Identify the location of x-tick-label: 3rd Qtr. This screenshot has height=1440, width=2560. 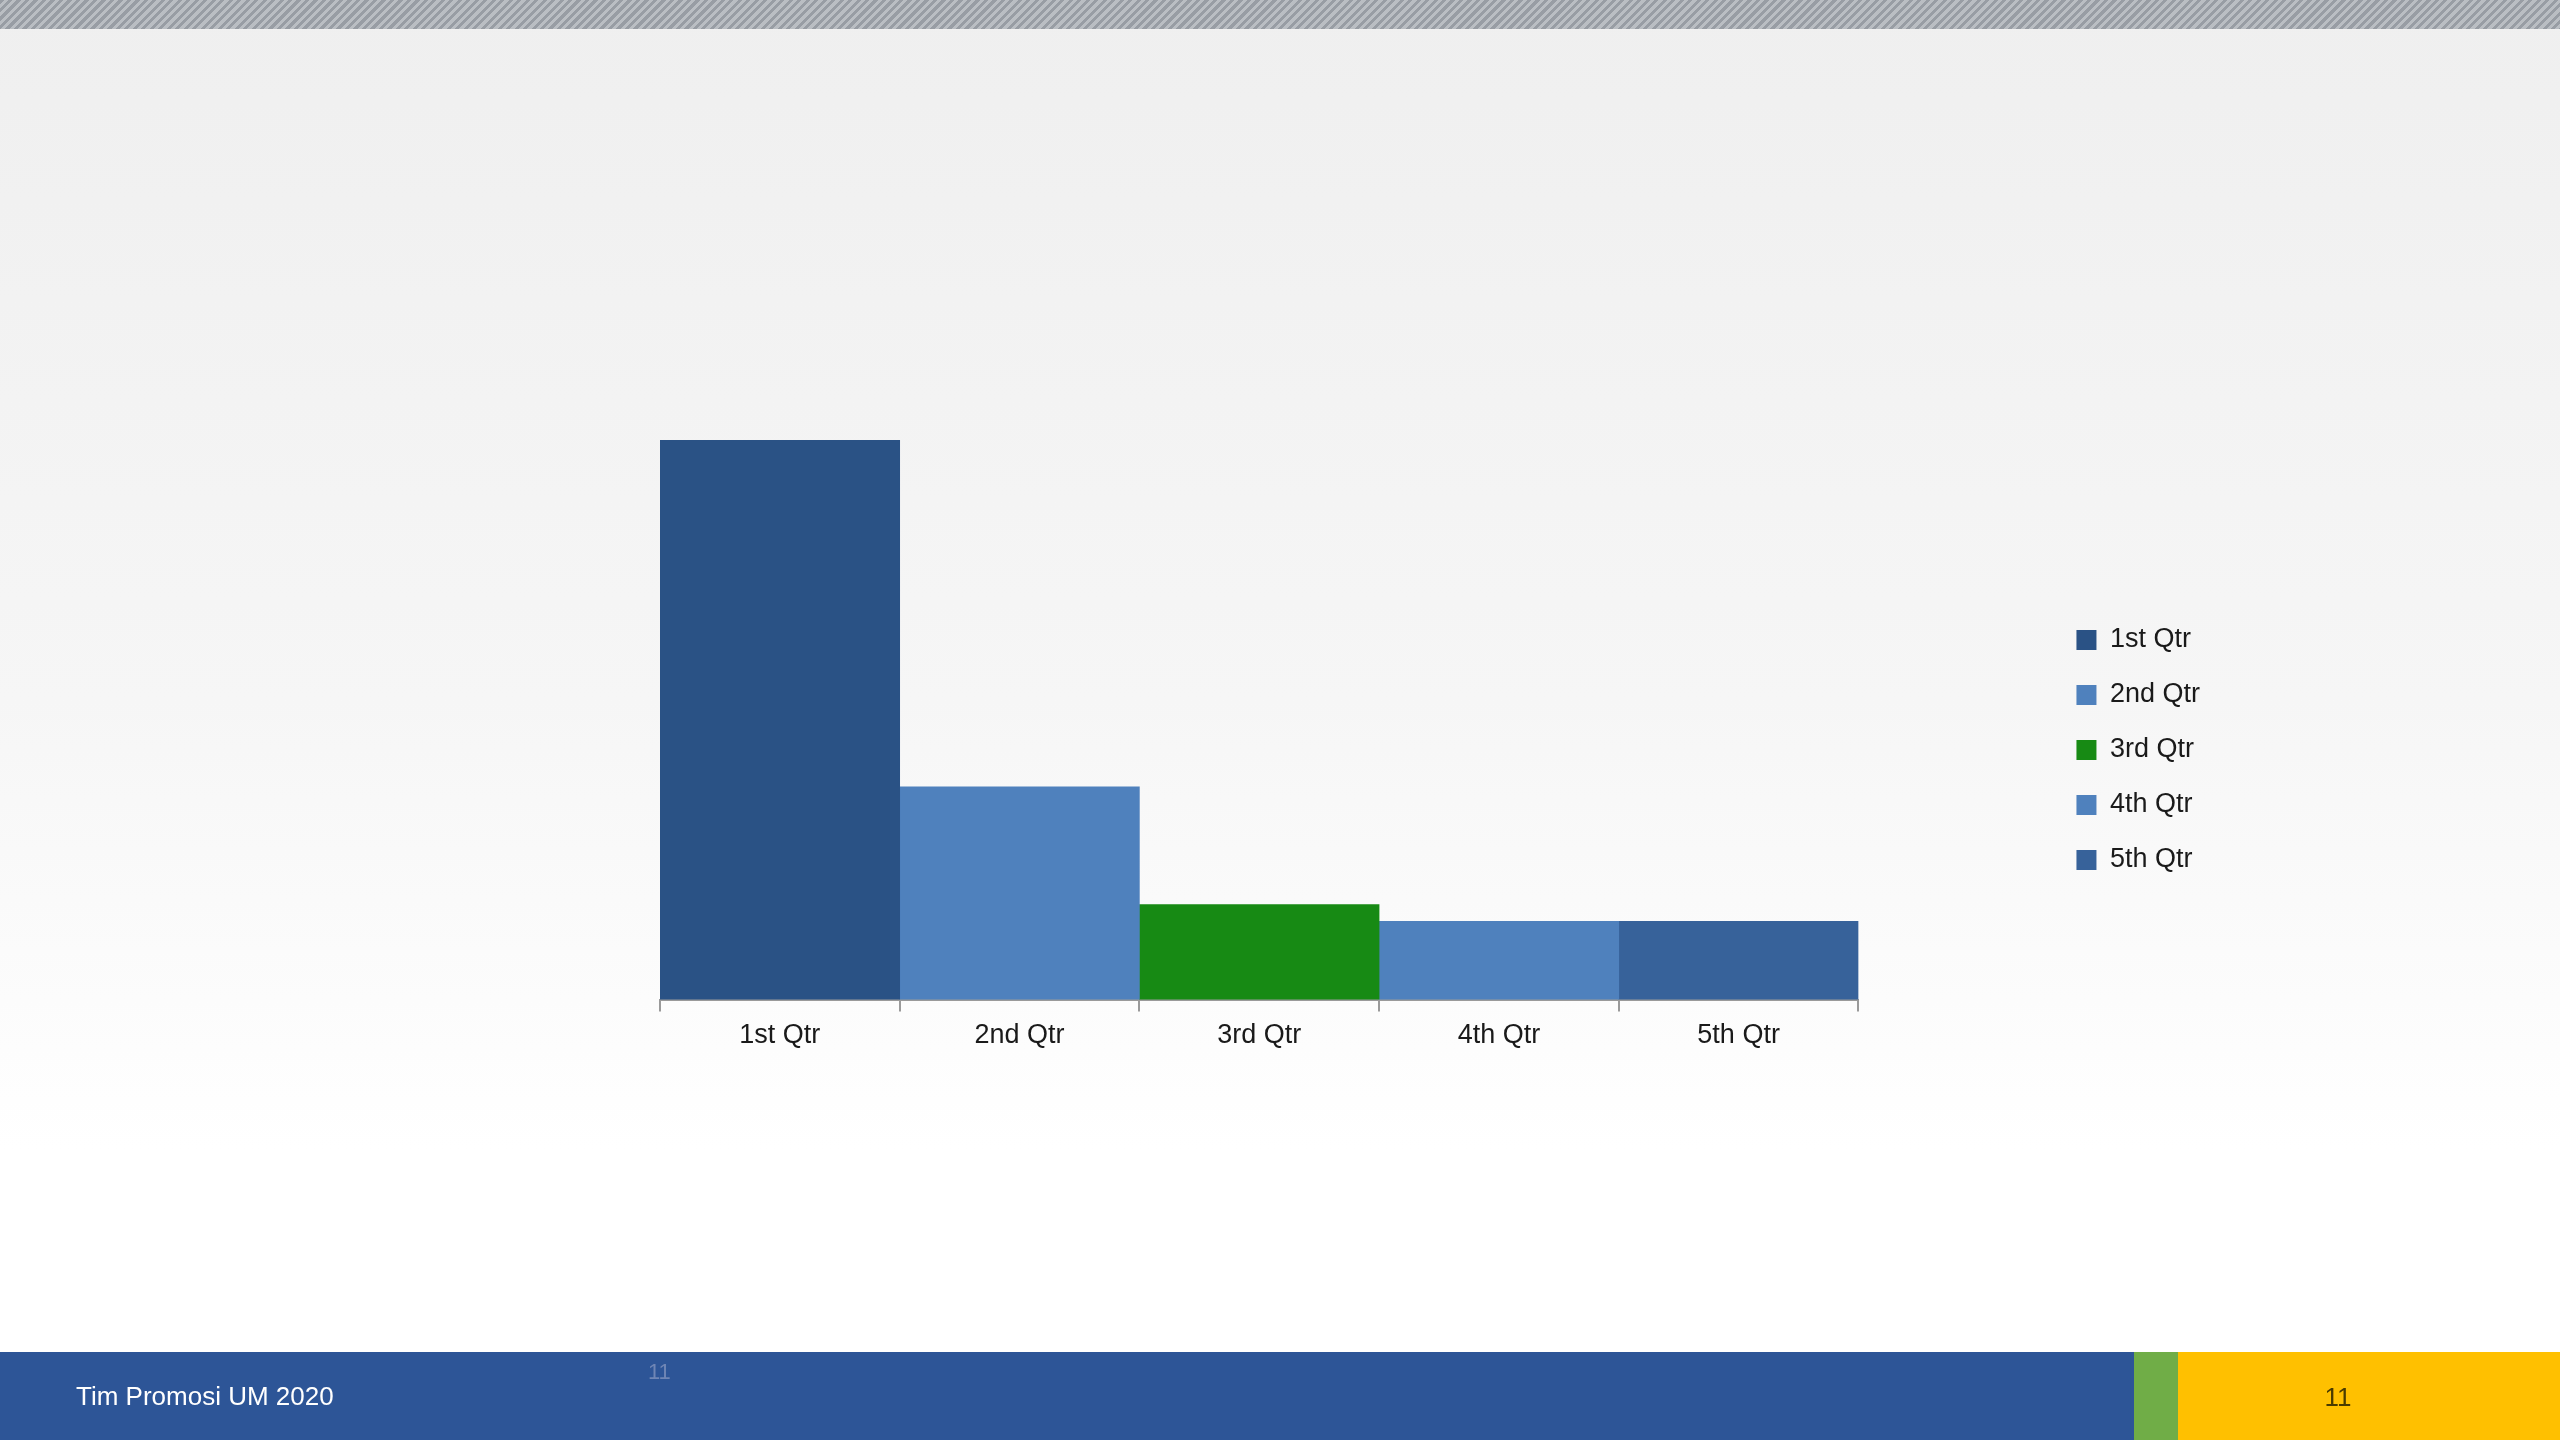
(1259, 1034).